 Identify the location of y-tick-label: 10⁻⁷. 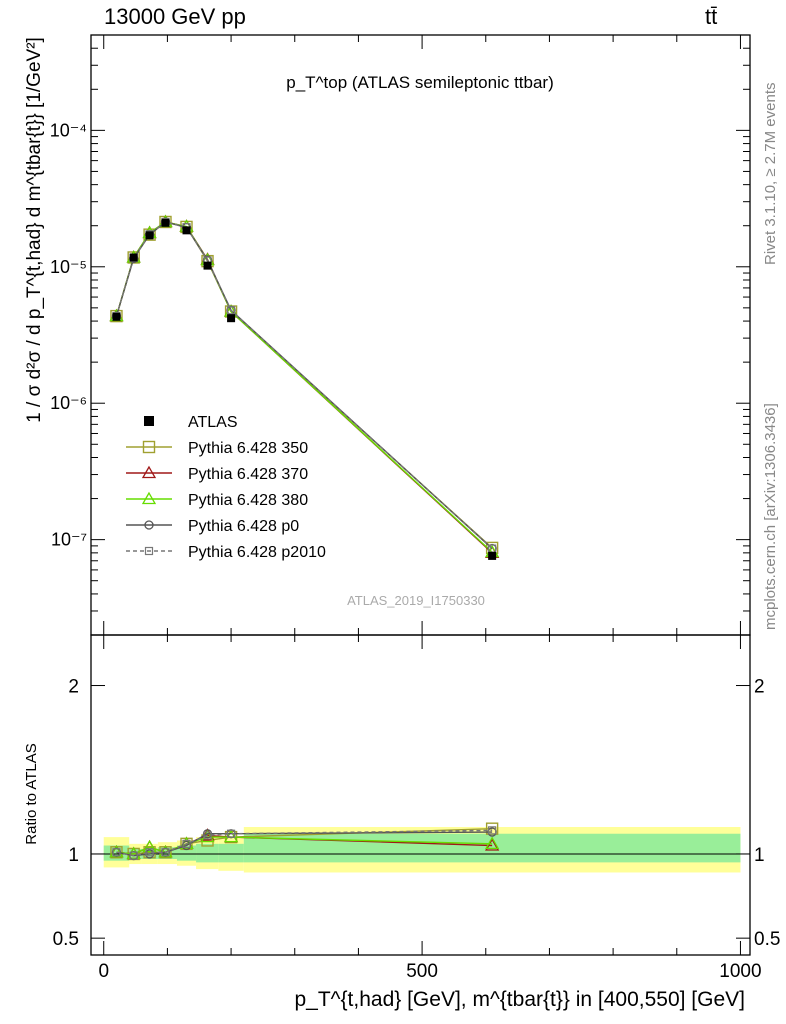
(69, 540).